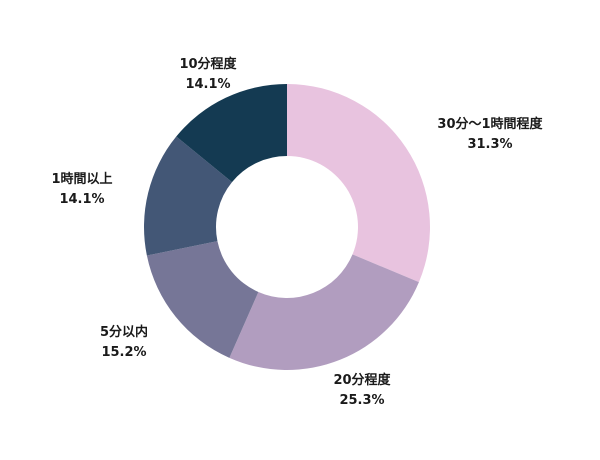 The width and height of the screenshot is (600, 460). Describe the element at coordinates (362, 380) in the screenshot. I see `slice-label-category: 20分程度` at that location.